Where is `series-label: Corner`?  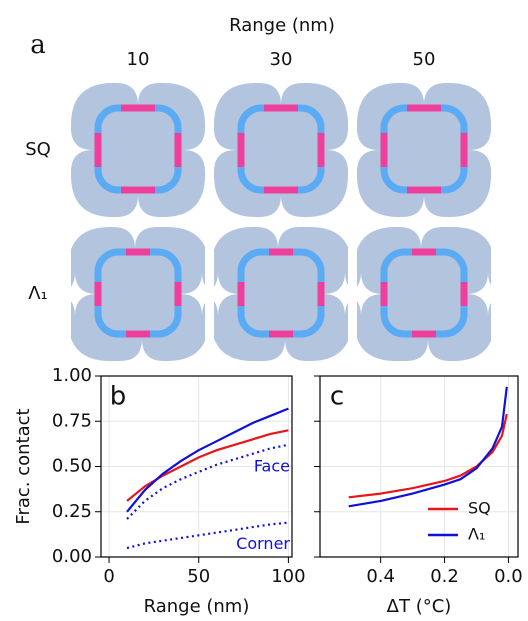
series-label: Corner is located at coordinates (263, 543).